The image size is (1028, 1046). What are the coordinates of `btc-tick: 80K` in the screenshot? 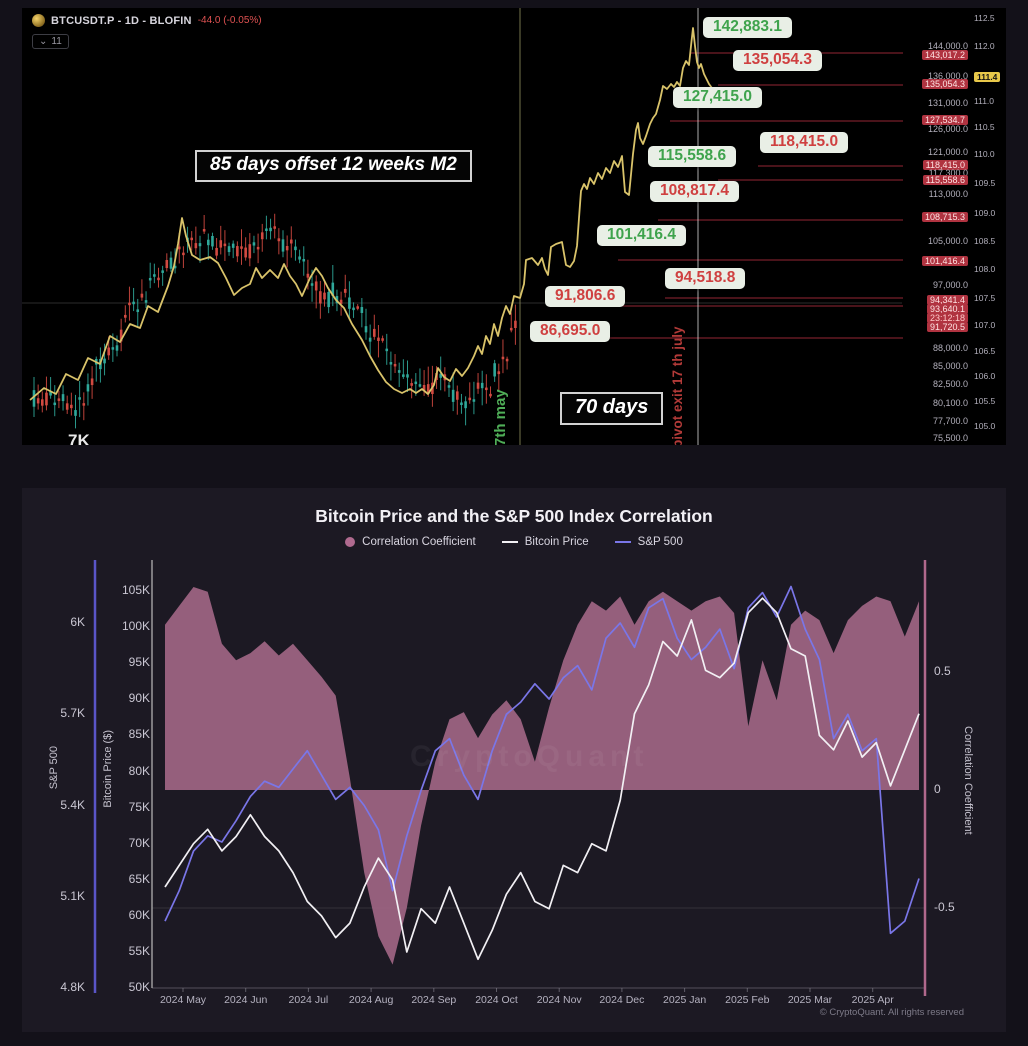 It's located at (139, 770).